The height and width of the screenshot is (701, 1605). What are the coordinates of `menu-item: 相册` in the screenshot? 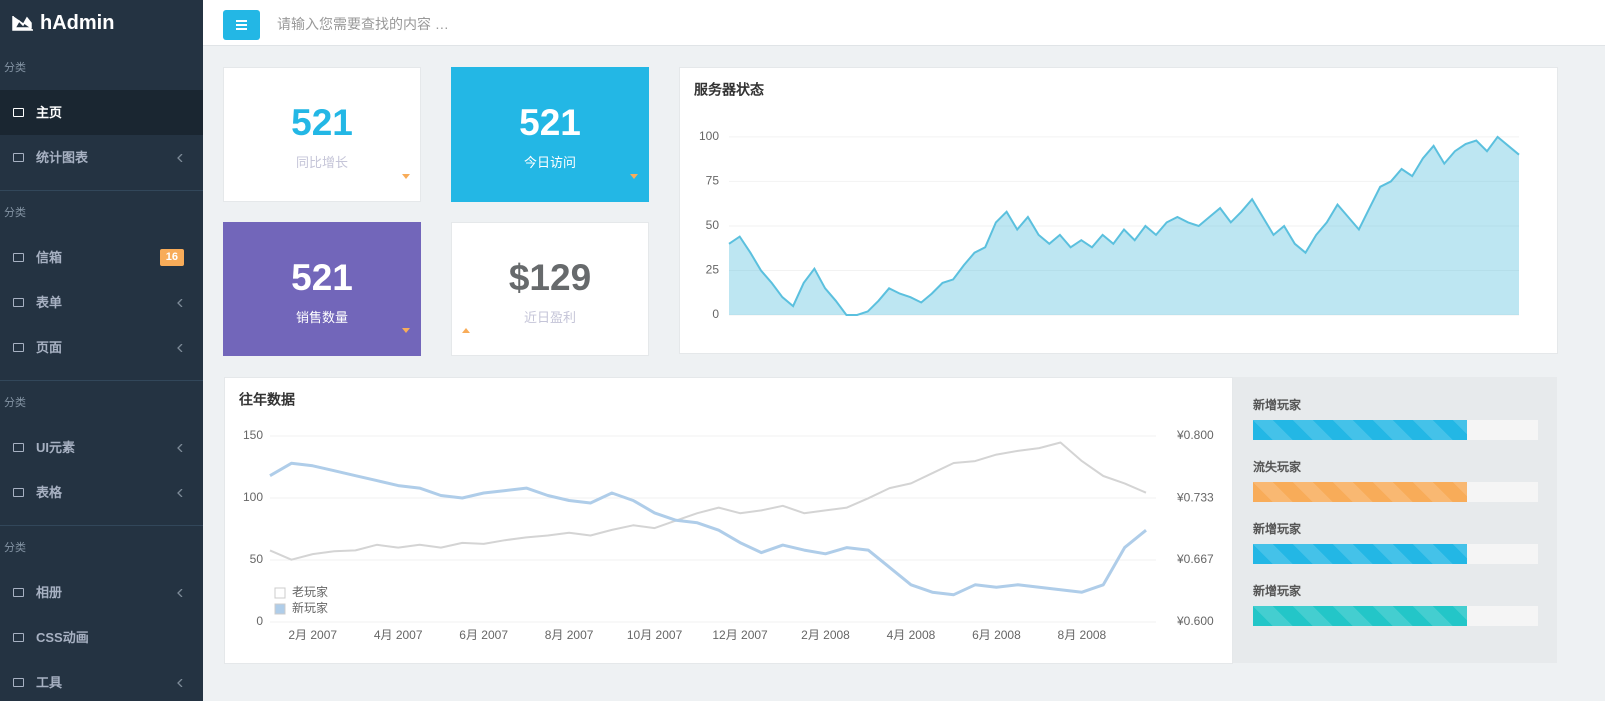 It's located at (101, 592).